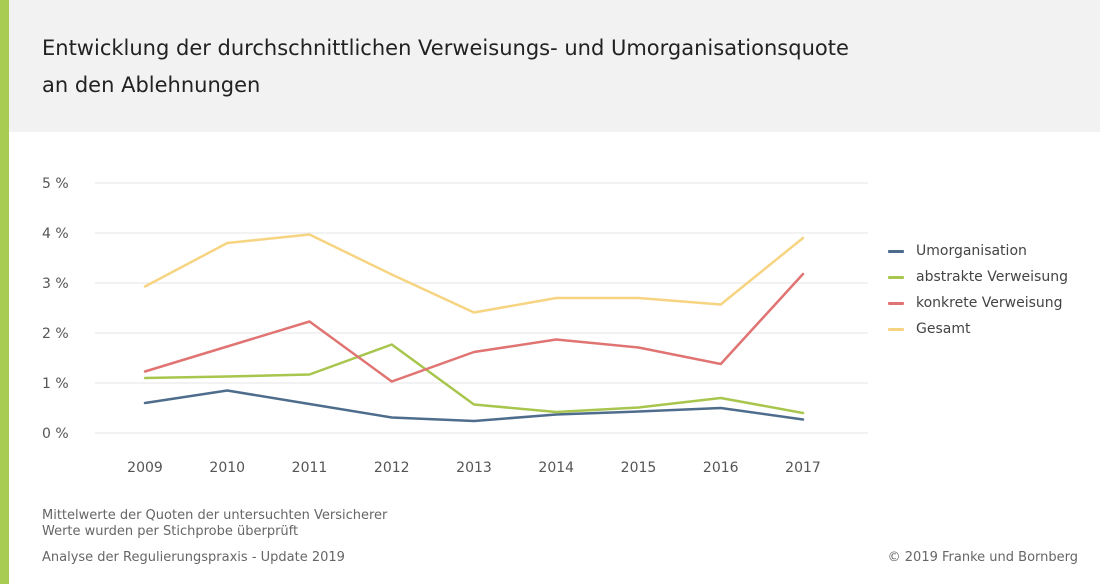 The image size is (1100, 584). I want to click on x-tick-label: 2013, so click(474, 468).